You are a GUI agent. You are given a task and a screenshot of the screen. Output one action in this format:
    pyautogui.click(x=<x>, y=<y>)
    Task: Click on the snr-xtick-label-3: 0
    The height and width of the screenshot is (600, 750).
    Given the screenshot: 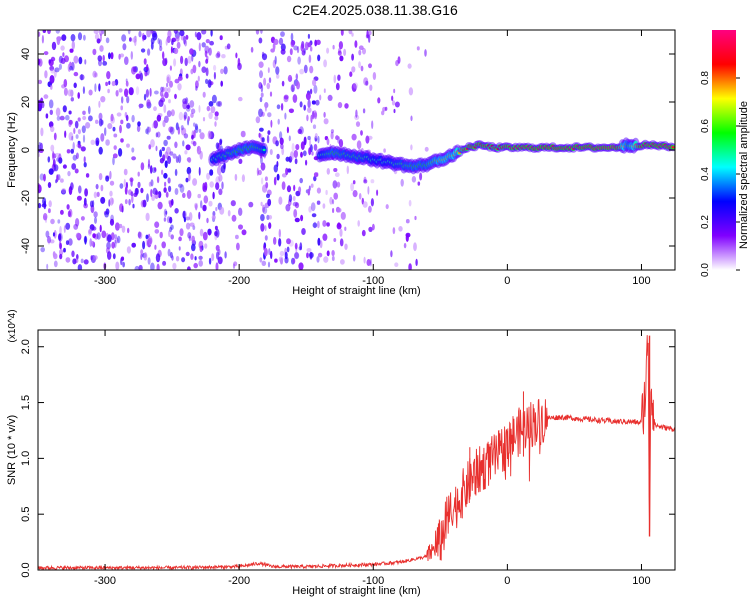 What is the action you would take?
    pyautogui.click(x=507, y=581)
    